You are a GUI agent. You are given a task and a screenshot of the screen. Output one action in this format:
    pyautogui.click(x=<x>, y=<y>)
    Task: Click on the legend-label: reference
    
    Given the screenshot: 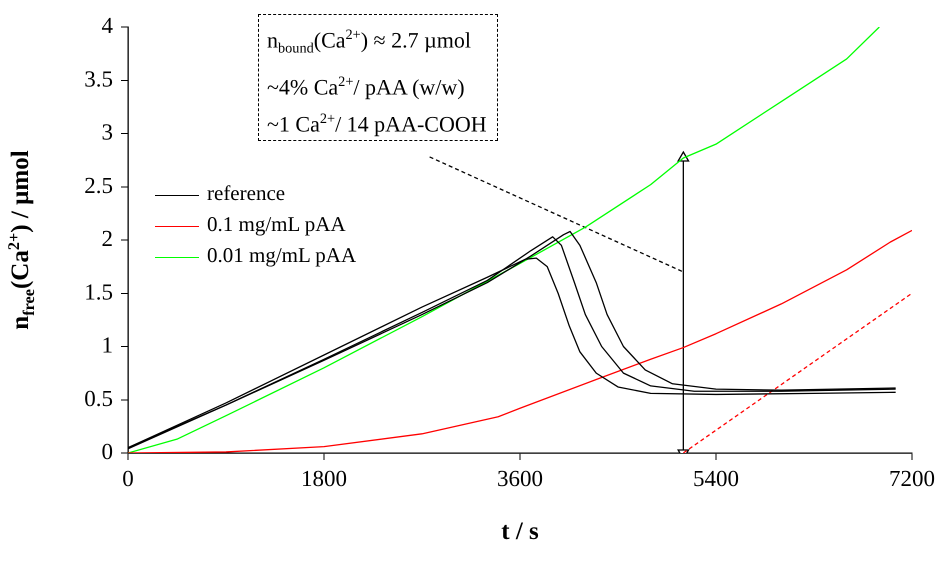 What is the action you would take?
    pyautogui.click(x=246, y=193)
    